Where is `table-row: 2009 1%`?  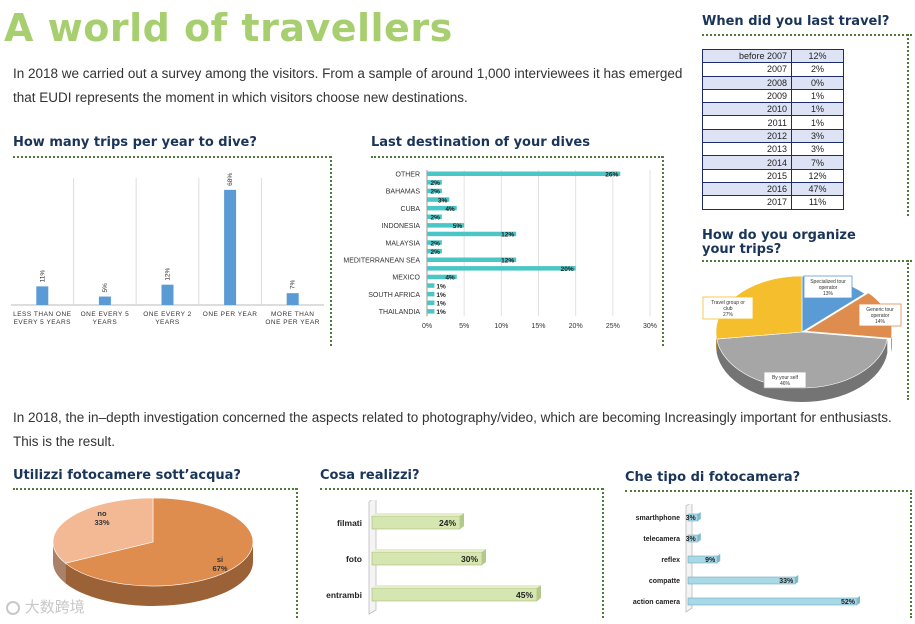 table-row: 2009 1% is located at coordinates (773, 96).